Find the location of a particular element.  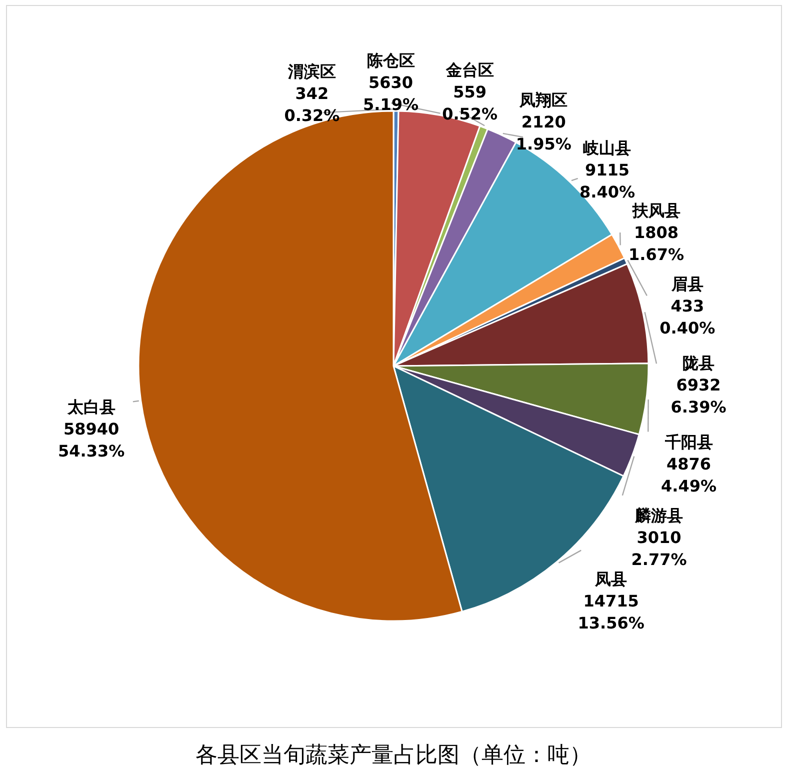

data-label: 4876 4.49% is located at coordinates (689, 475).